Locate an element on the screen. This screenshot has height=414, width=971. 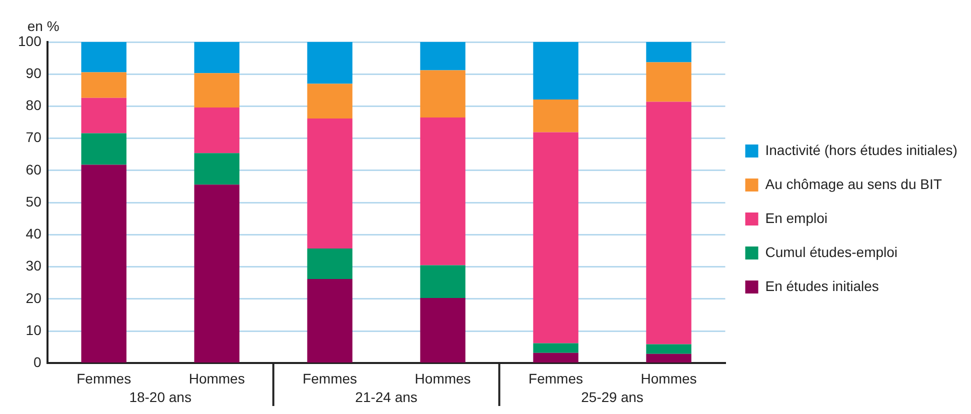
legend-label: Au chômage au sens du BIT is located at coordinates (853, 184).